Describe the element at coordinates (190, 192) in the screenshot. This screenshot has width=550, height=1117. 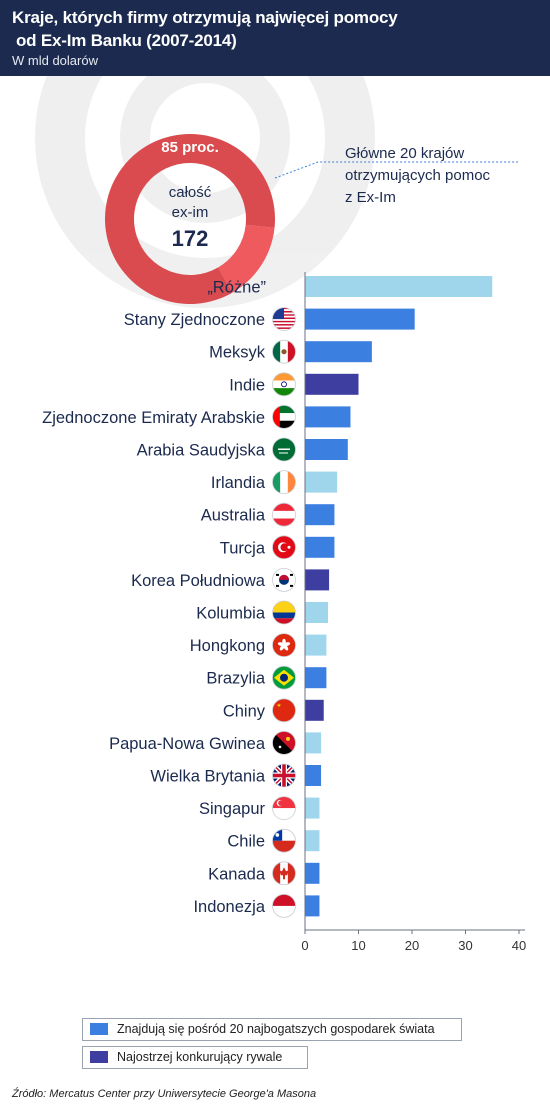
I see `donut-center-line1: całość` at that location.